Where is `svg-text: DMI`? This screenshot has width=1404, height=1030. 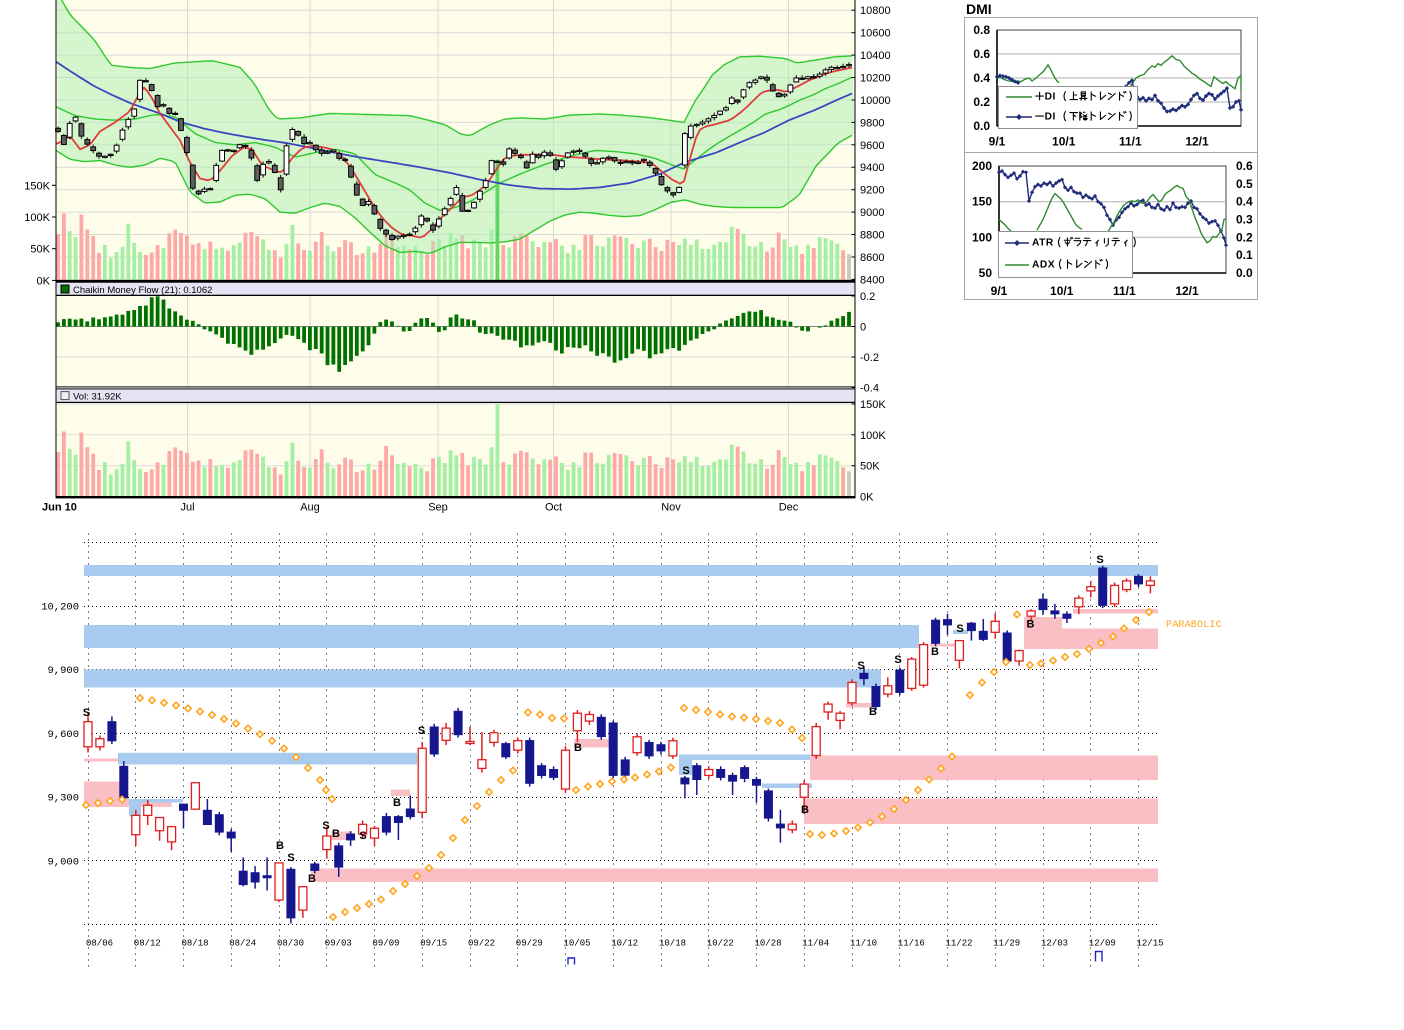
svg-text: DMI is located at coordinates (979, 9).